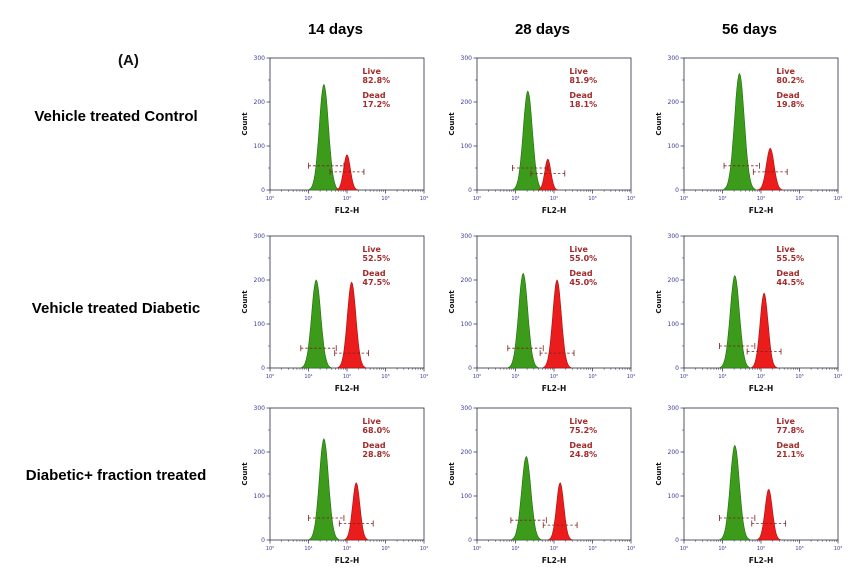 The width and height of the screenshot is (853, 585). What do you see at coordinates (116, 475) in the screenshot?
I see `row-label-diabetic-fraction-treated: Diabetic+ fraction treated` at bounding box center [116, 475].